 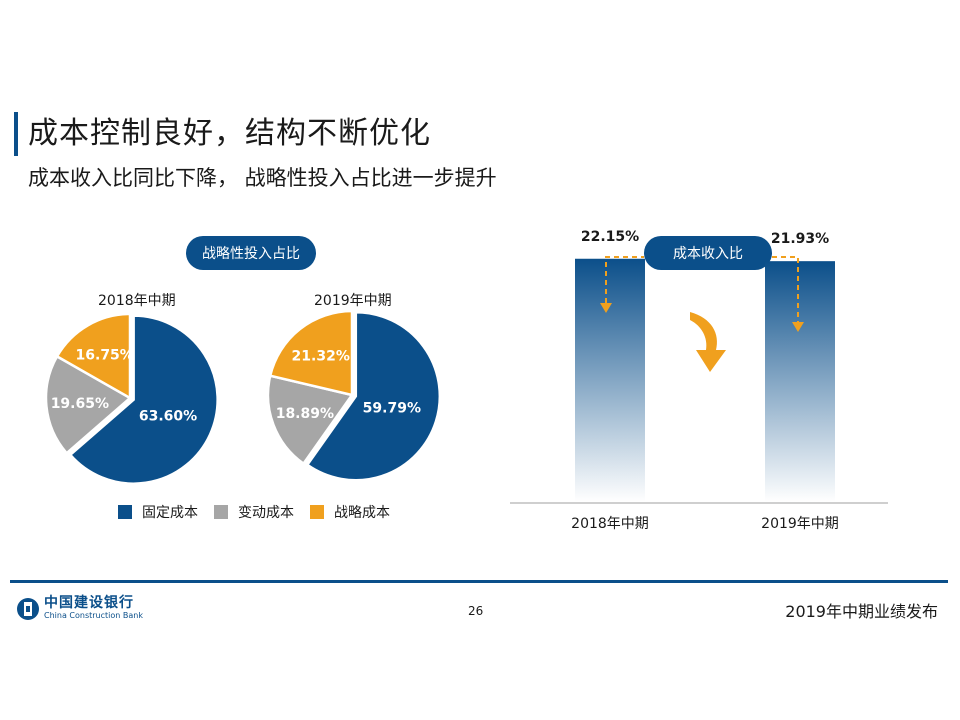 I want to click on pie-2019-slice-strategic, so click(x=311, y=353).